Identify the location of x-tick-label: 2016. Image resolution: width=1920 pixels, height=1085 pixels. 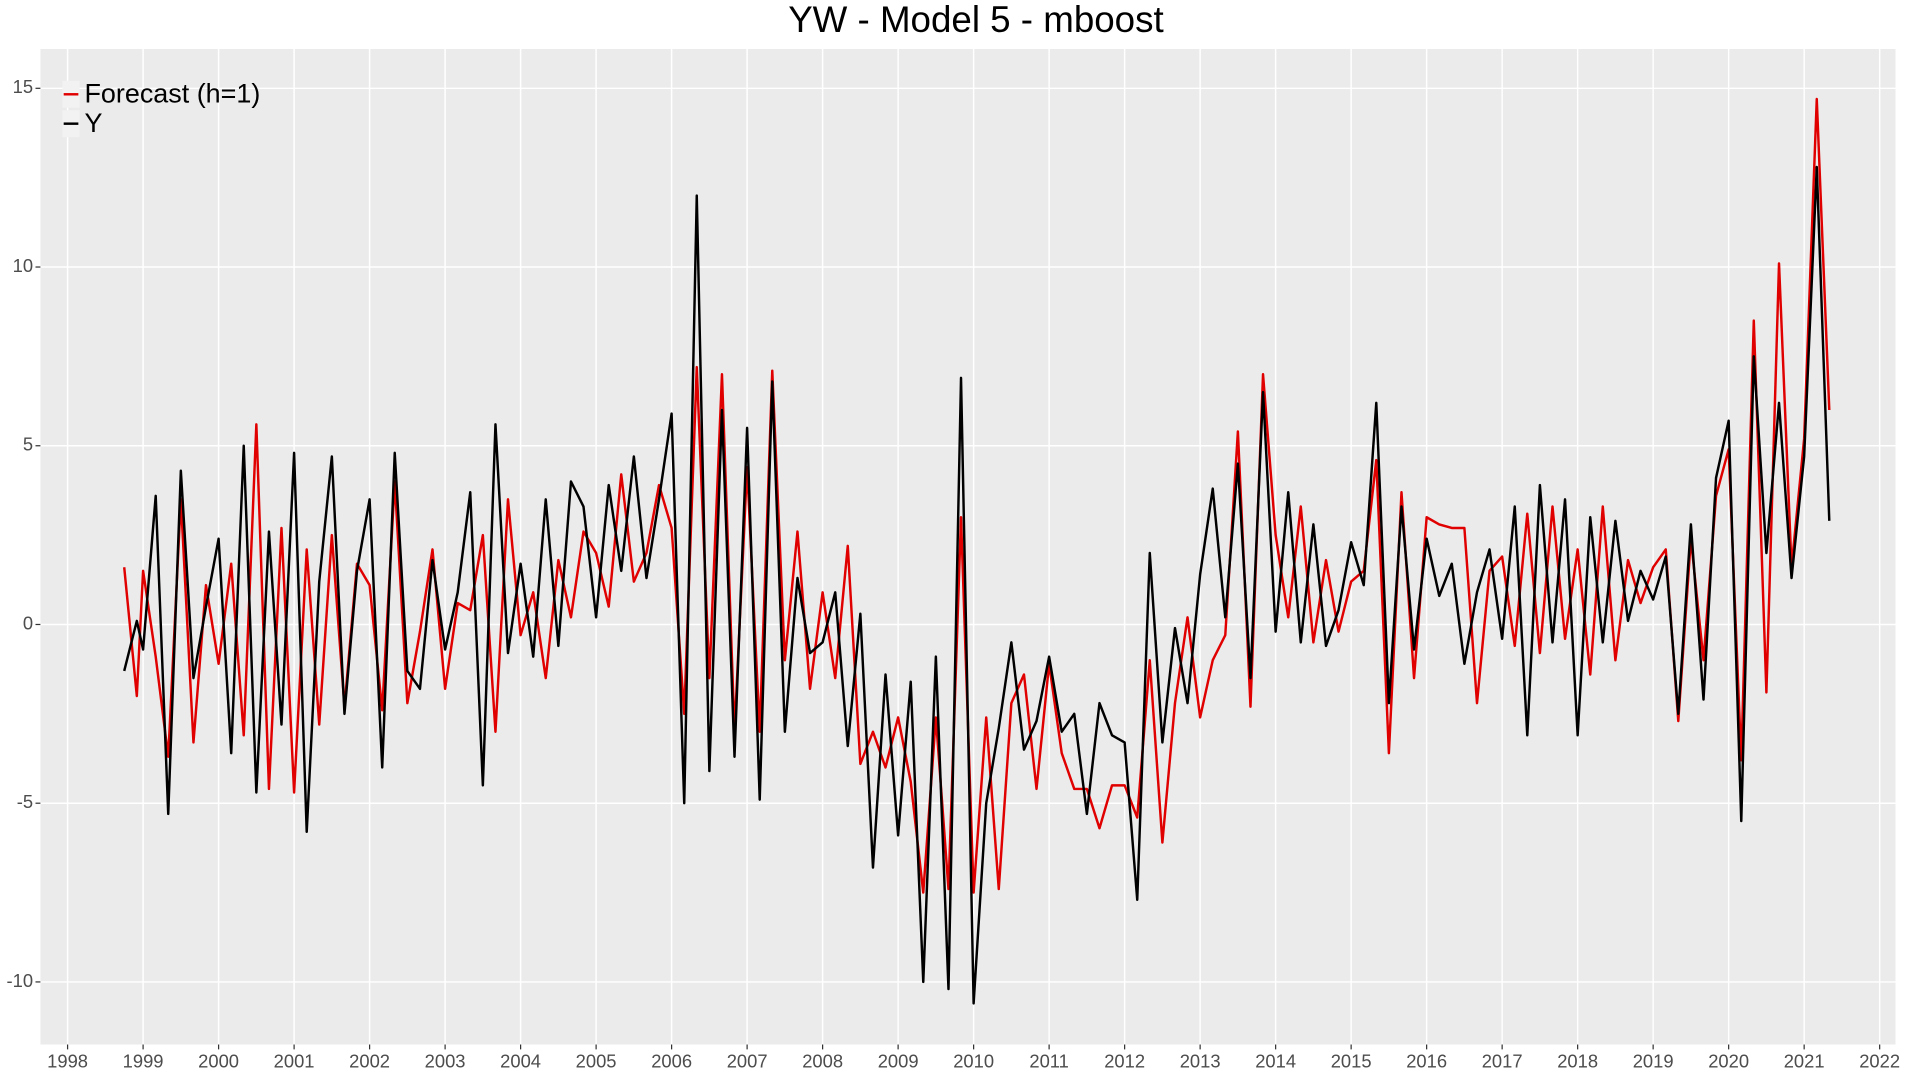
(1426, 1061).